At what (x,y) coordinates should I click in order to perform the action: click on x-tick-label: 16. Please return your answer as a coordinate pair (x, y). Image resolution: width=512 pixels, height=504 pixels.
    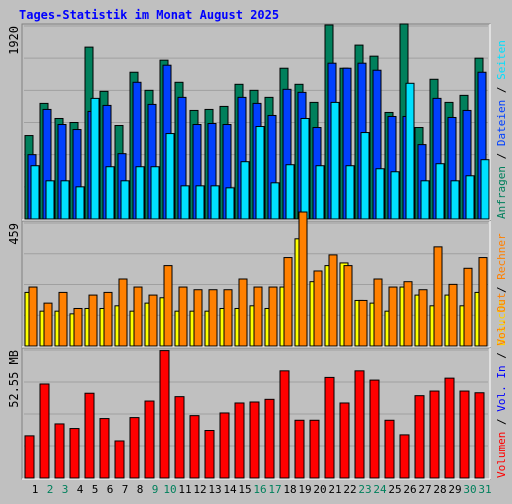
    Looking at the image, I should click on (259, 489).